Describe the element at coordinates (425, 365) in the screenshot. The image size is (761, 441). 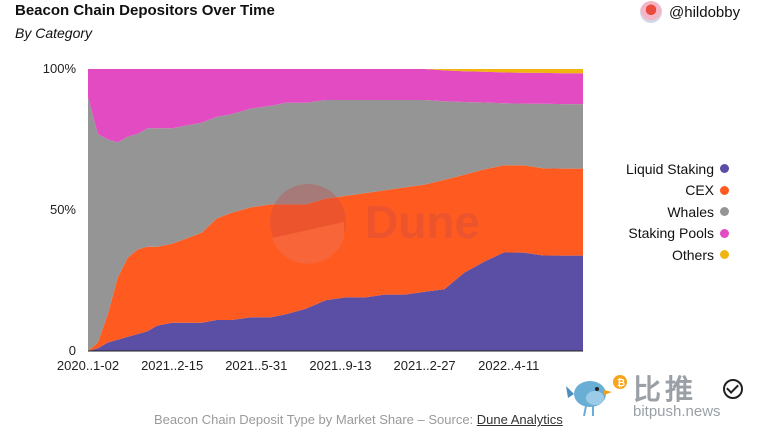
I see `x-tick-label: 2021..2-27` at that location.